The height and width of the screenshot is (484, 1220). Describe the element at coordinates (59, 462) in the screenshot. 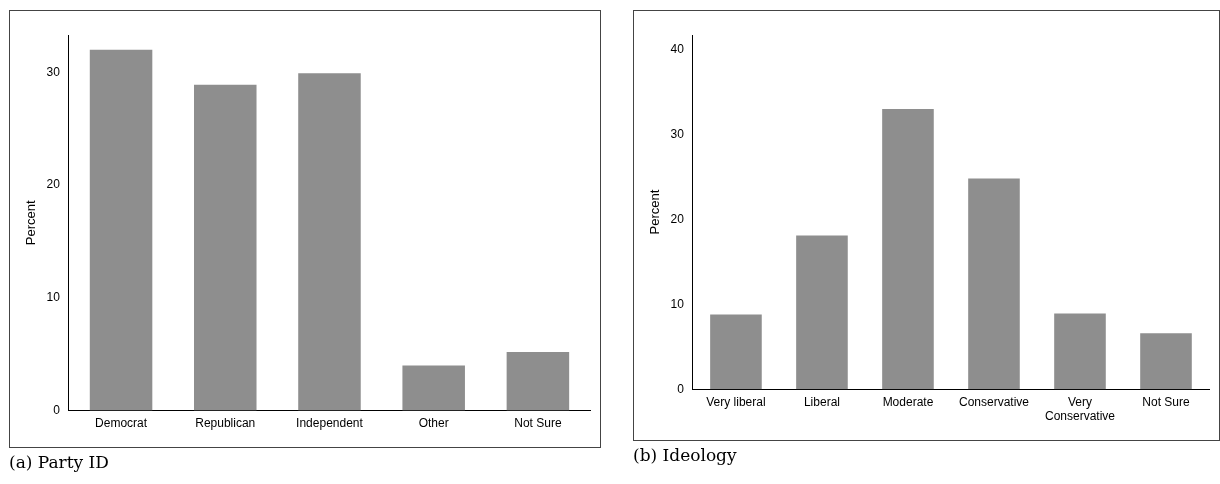

I see `text: (a) Party ID` at that location.